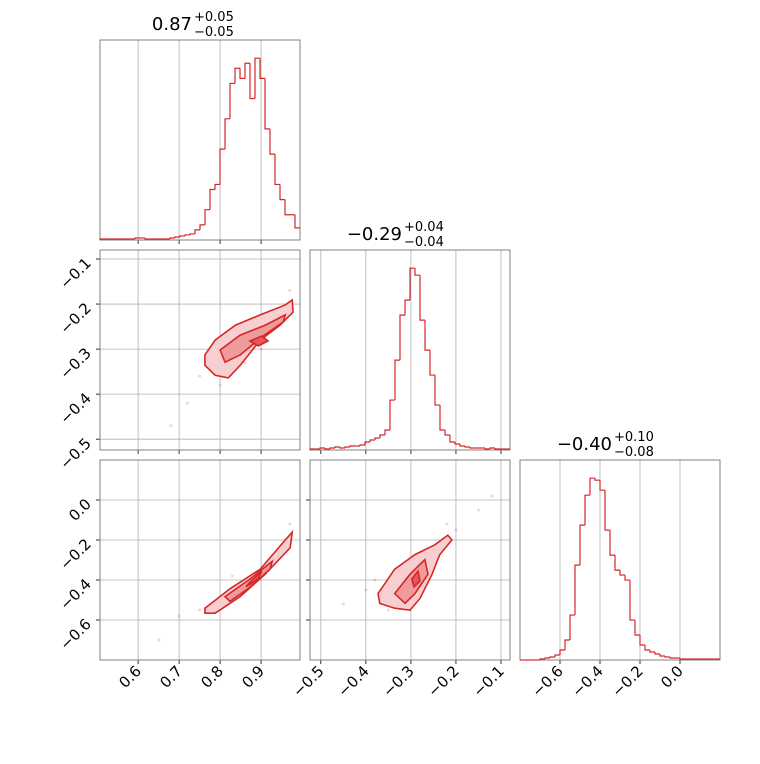  I want to click on title-lower: −0.05, so click(214, 32).